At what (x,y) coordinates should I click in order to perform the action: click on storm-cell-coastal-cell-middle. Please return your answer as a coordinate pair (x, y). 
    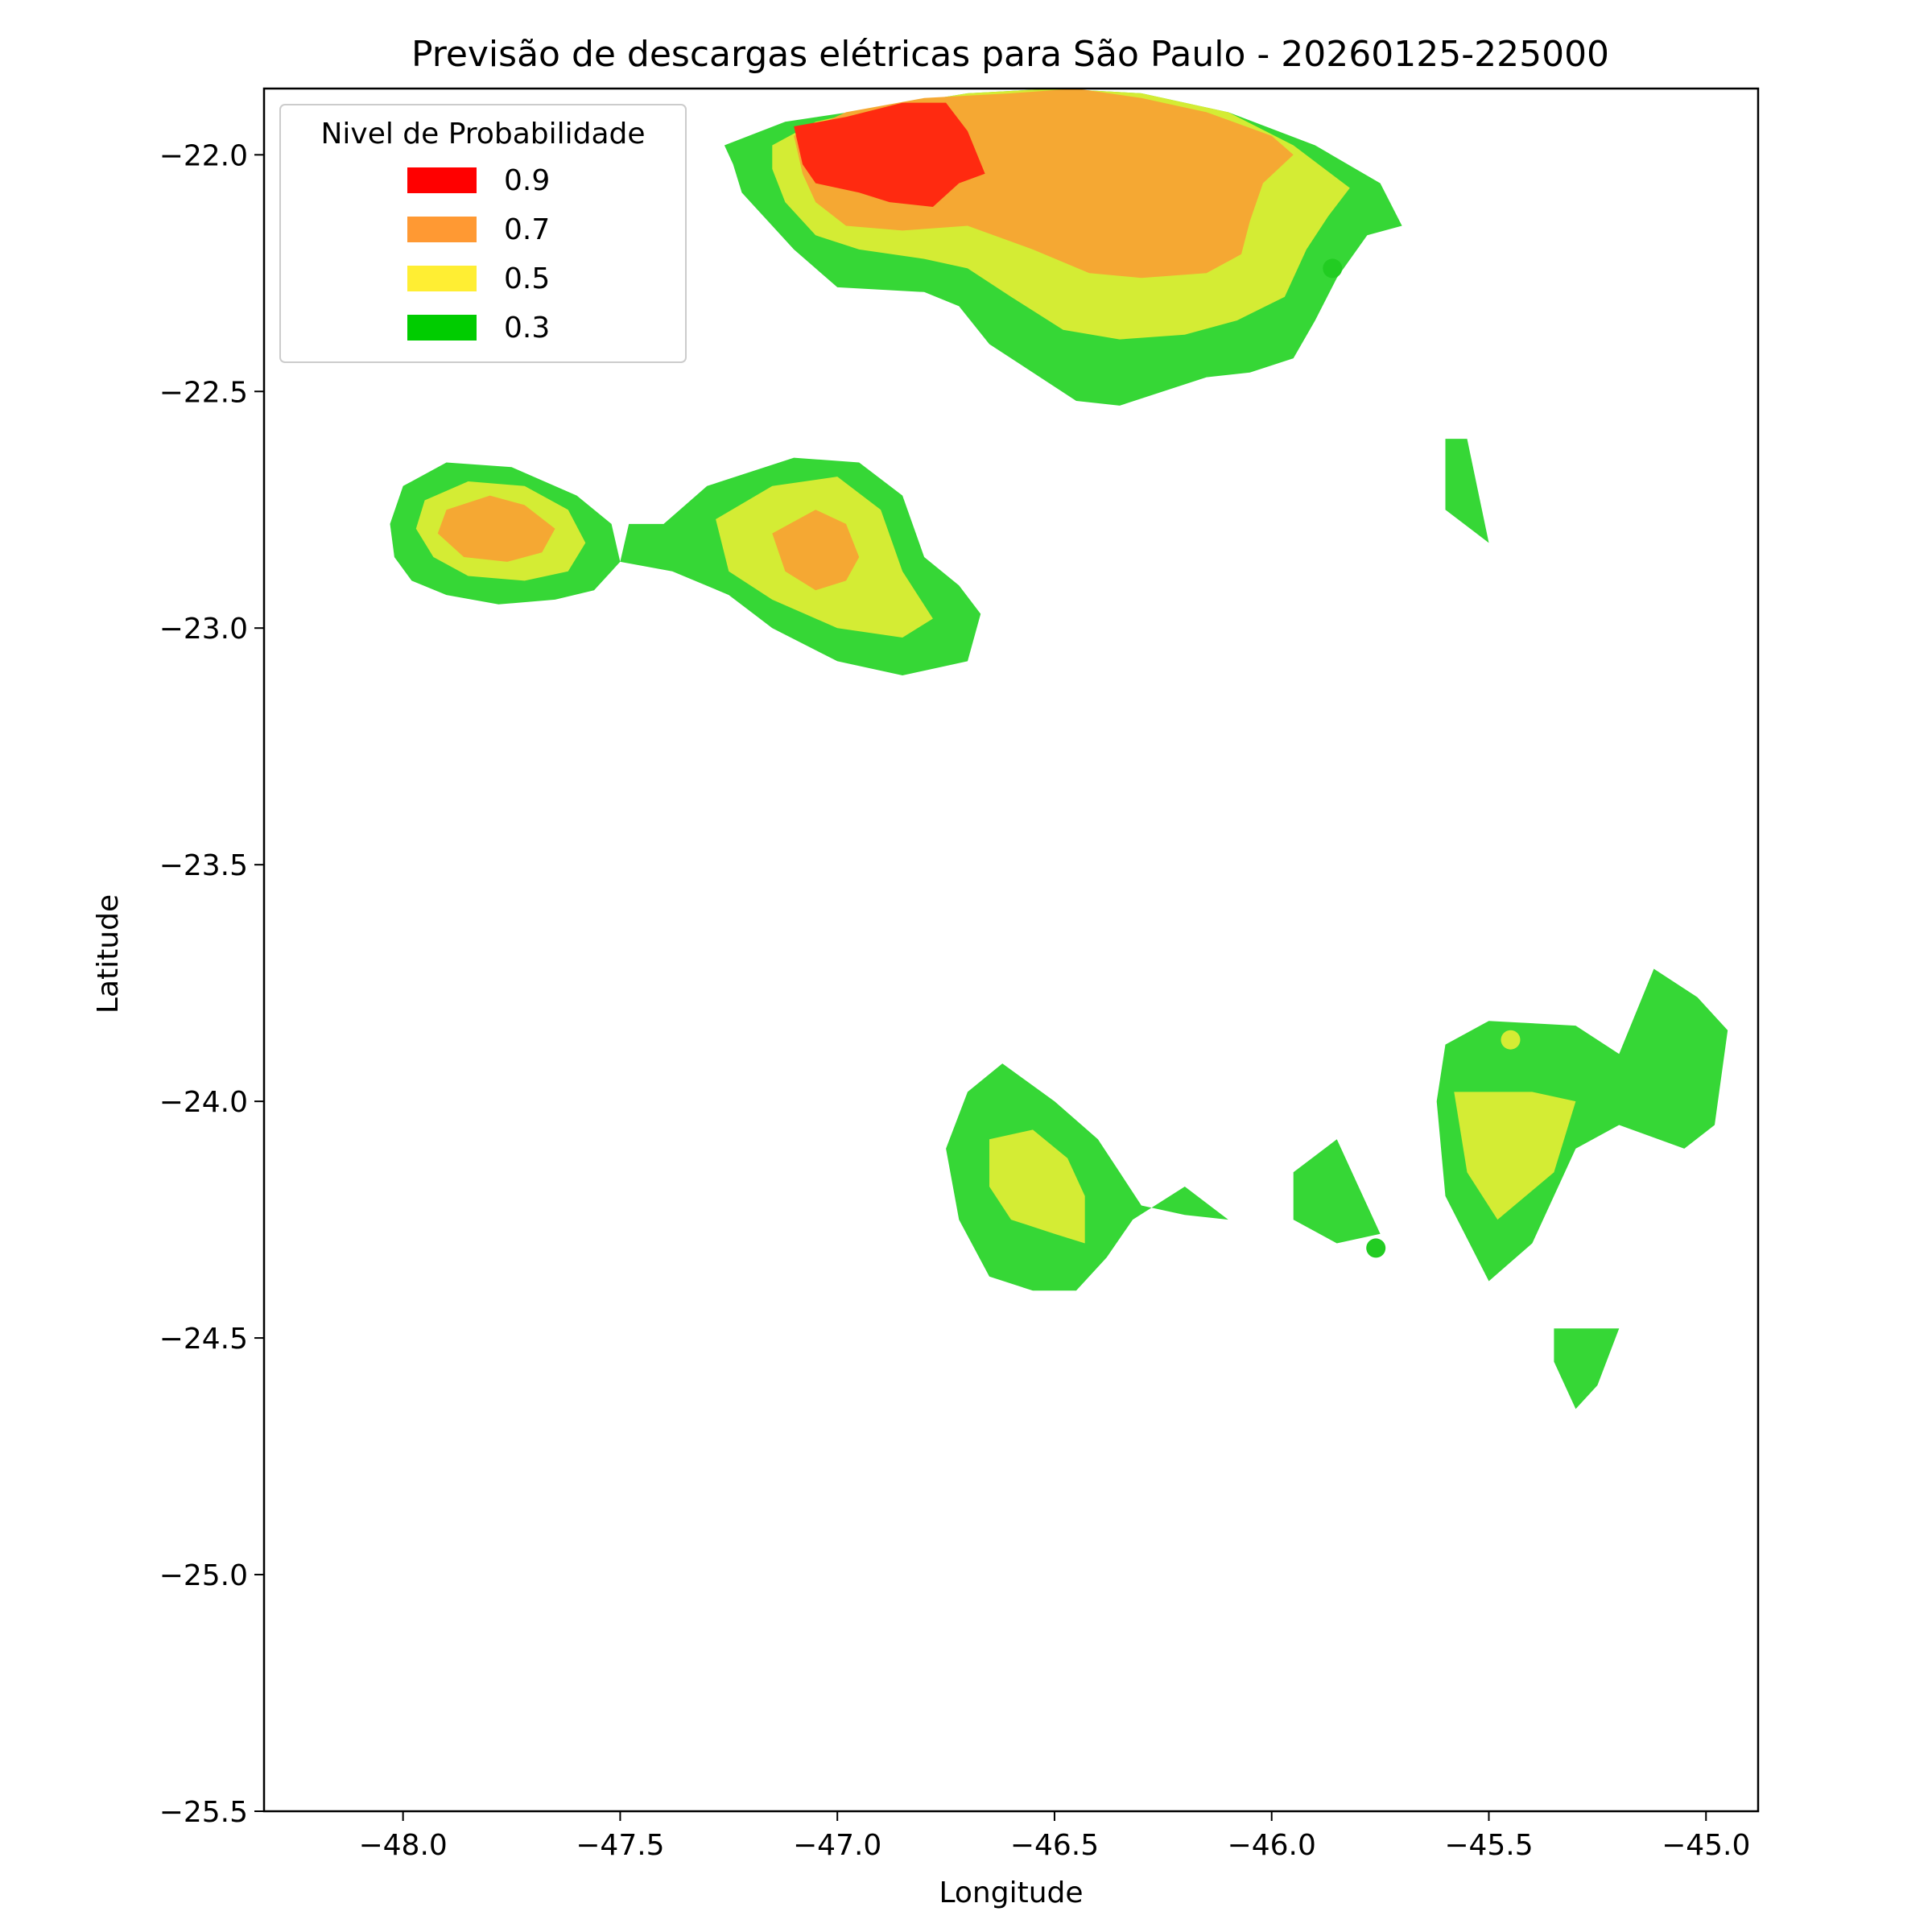
    Looking at the image, I should click on (1337, 1191).